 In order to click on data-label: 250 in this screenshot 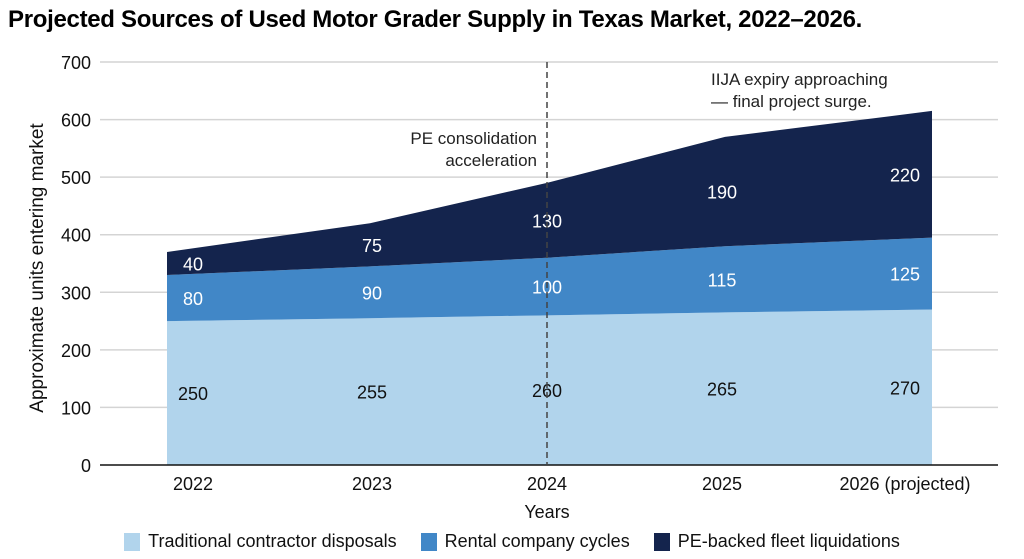, I will do `click(193, 394)`.